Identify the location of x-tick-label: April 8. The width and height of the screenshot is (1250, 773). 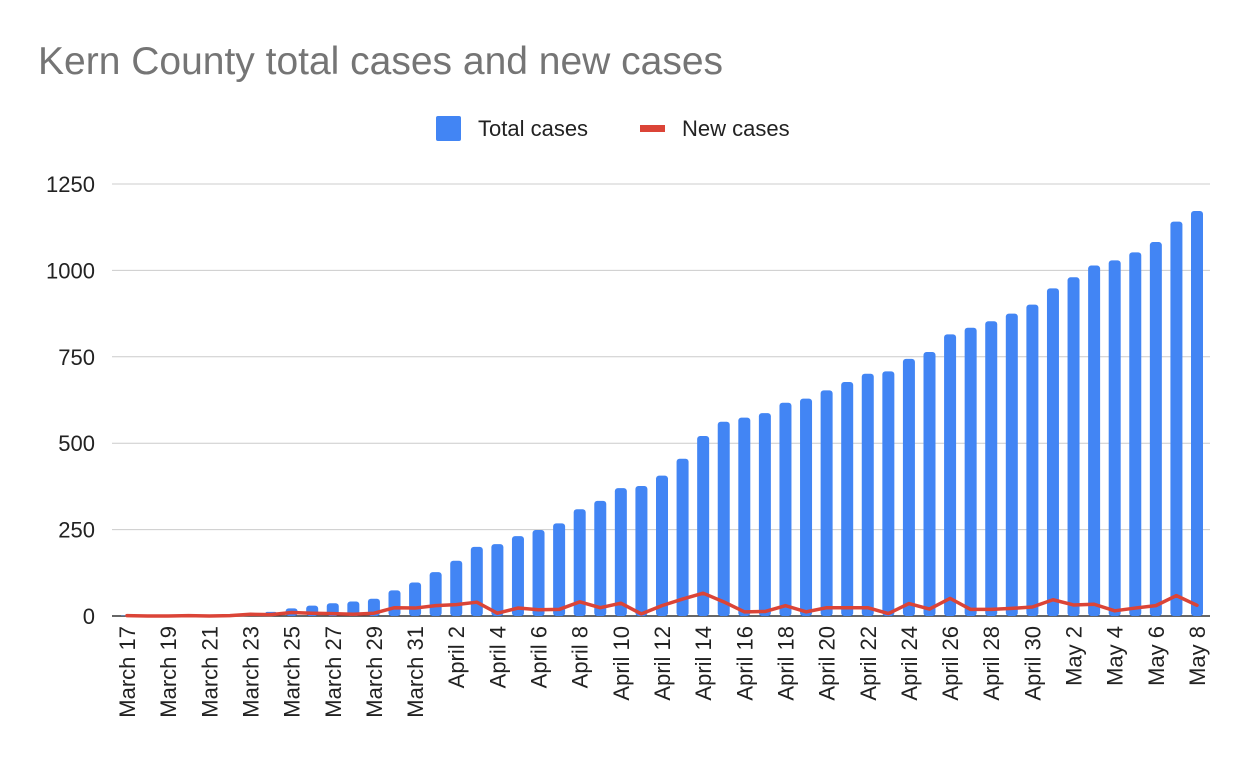
(580, 657).